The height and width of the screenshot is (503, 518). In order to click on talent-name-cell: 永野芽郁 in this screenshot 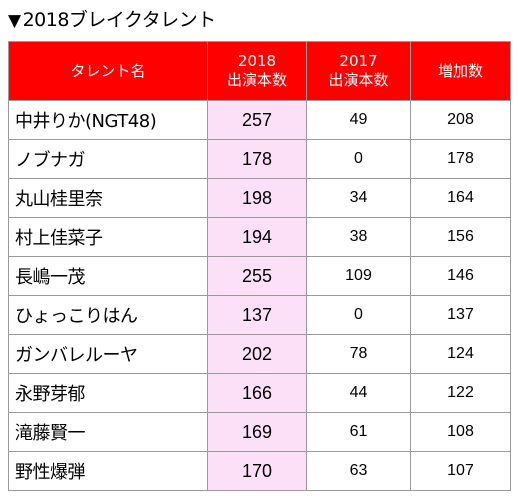, I will do `click(108, 393)`.